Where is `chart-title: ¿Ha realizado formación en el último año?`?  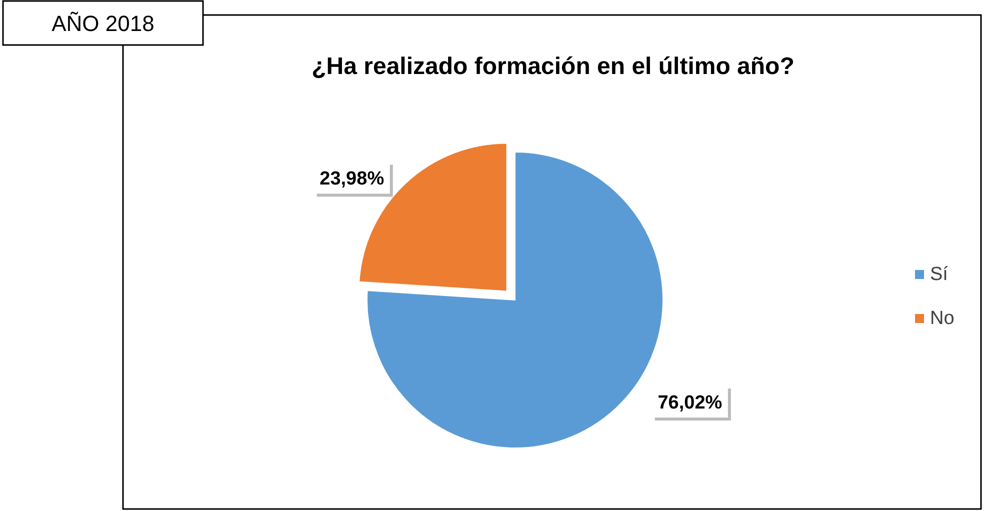 chart-title: ¿Ha realizado formación en el último año? is located at coordinates (553, 66).